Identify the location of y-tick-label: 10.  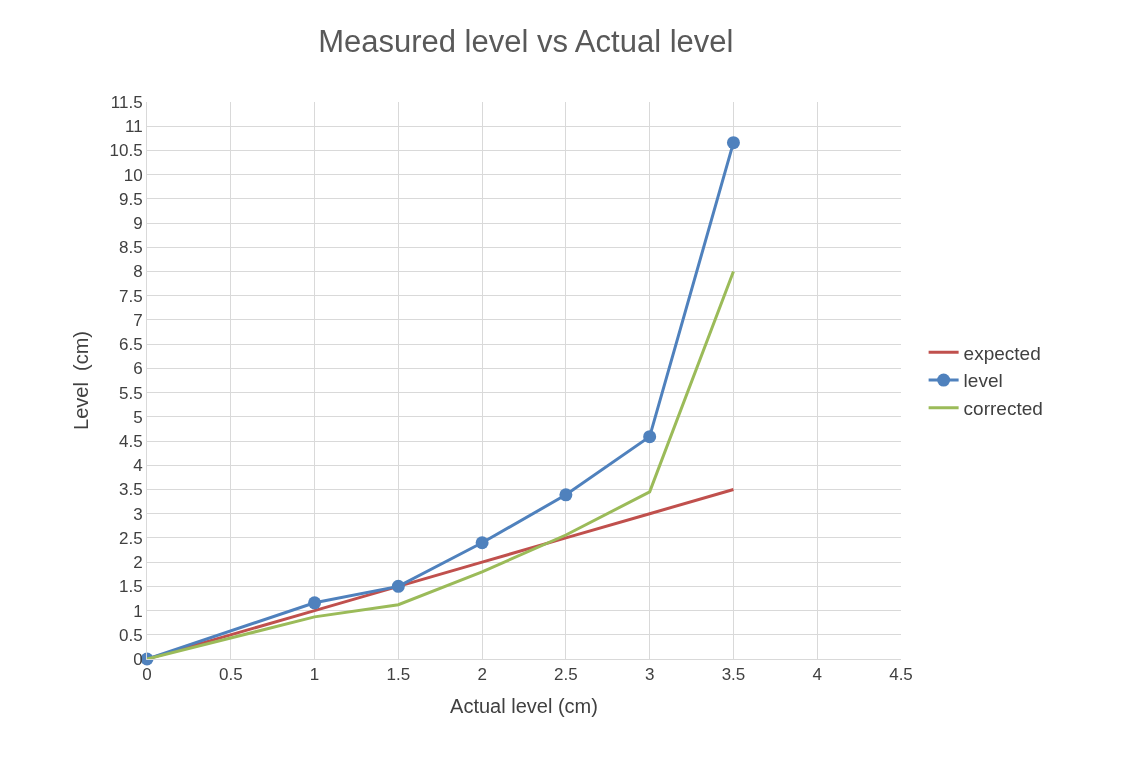
(133, 175).